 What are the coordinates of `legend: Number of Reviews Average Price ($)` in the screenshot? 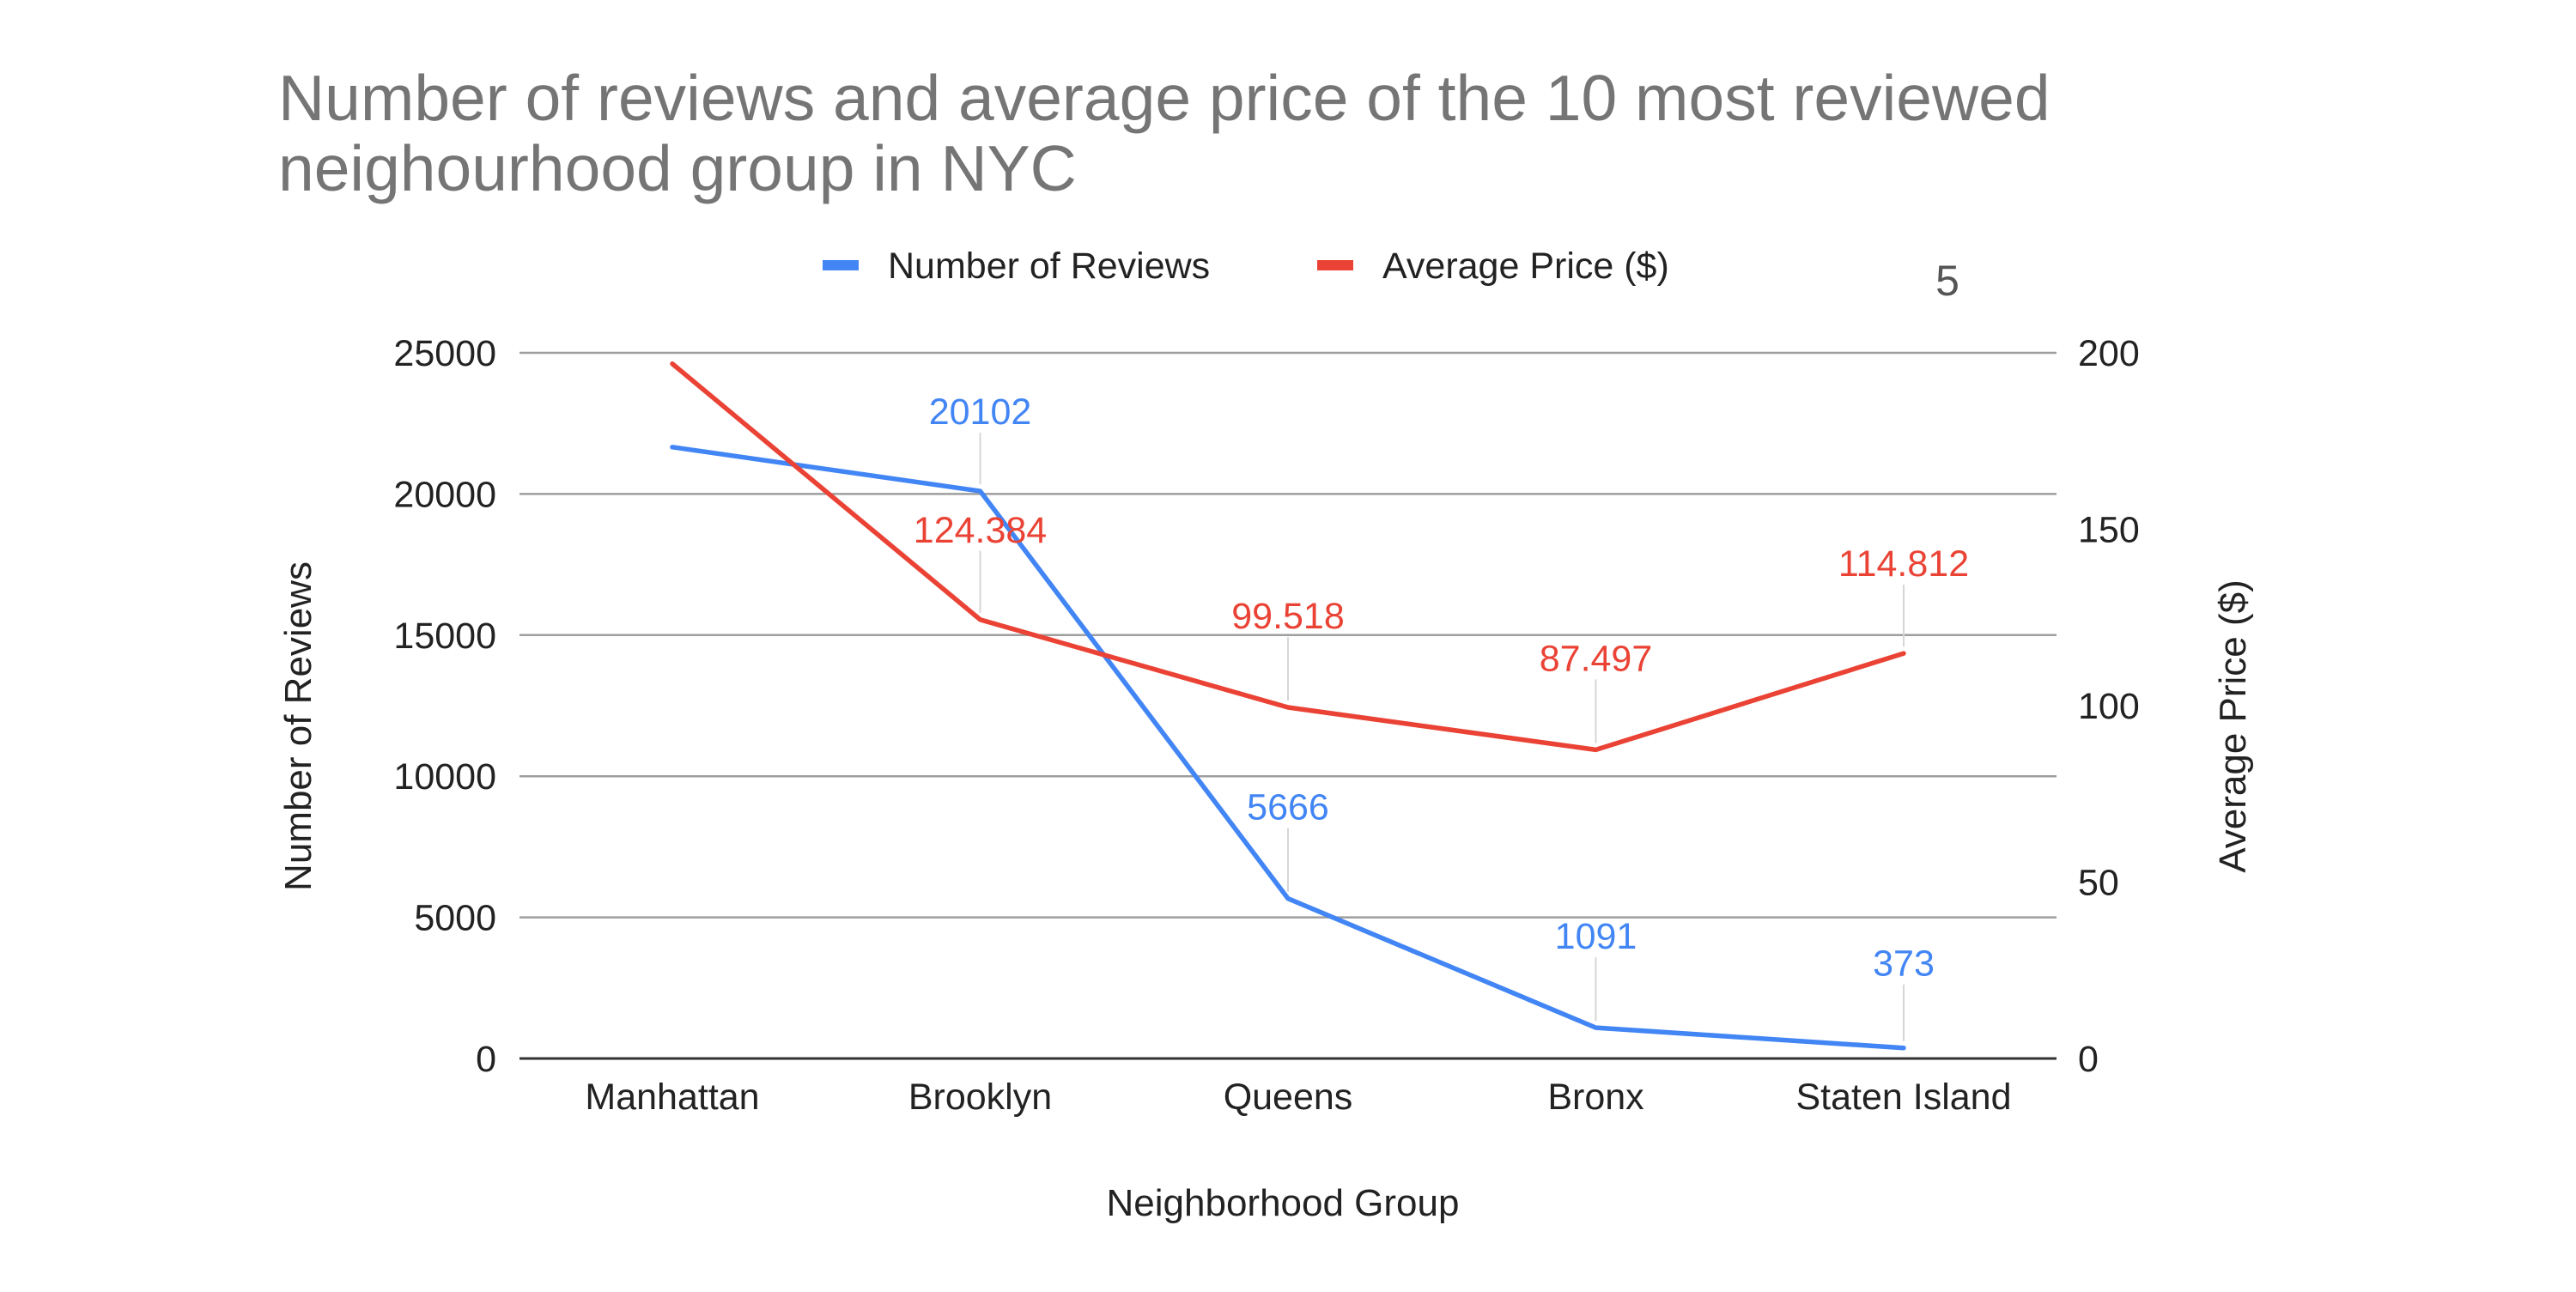 It's located at (1246, 266).